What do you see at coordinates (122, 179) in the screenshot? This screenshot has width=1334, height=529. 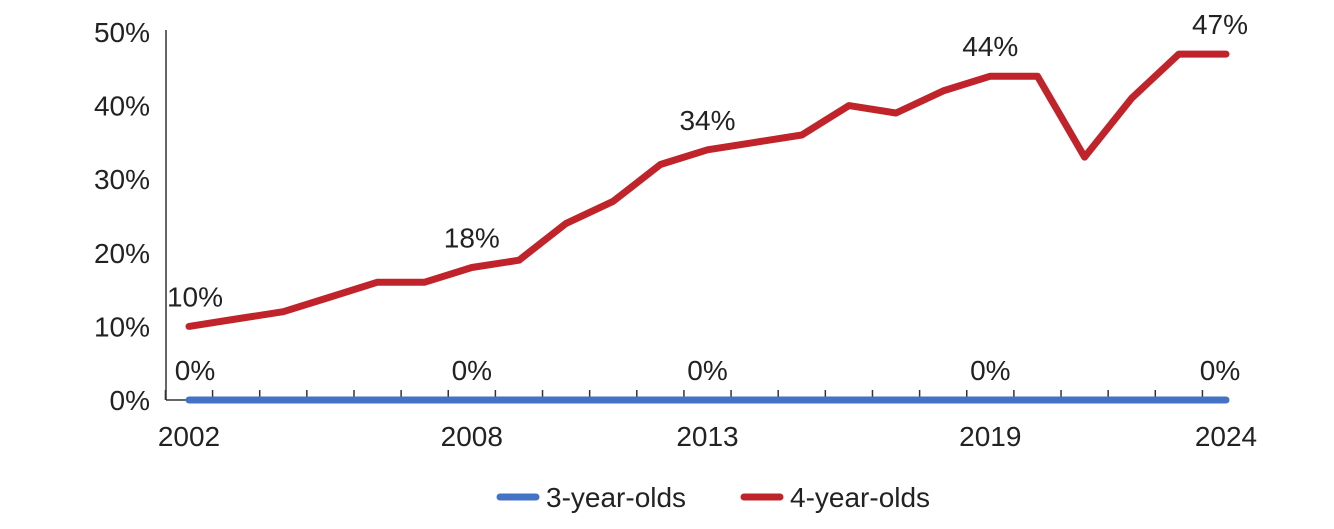 I see `y-tick-label: 30%` at bounding box center [122, 179].